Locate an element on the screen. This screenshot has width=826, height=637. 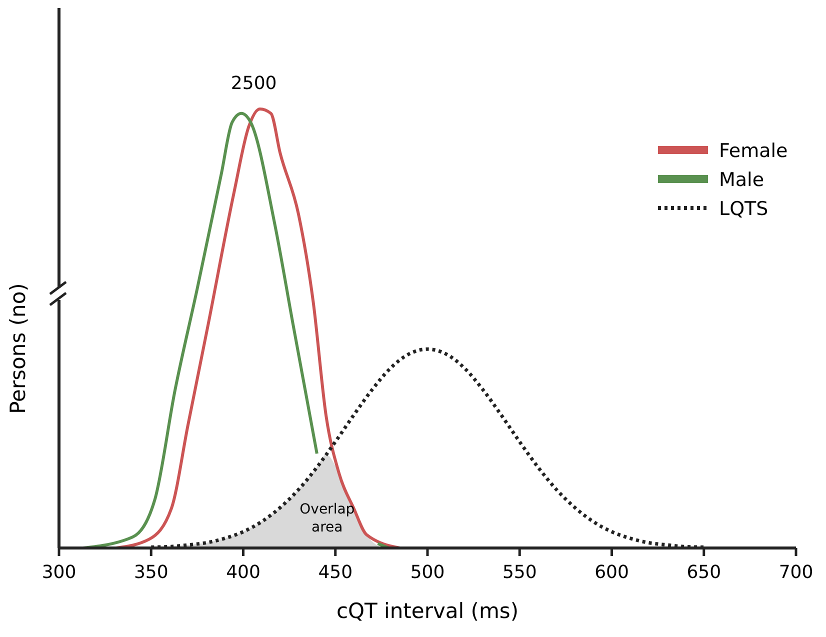
x-tick-label: 450 is located at coordinates (335, 572).